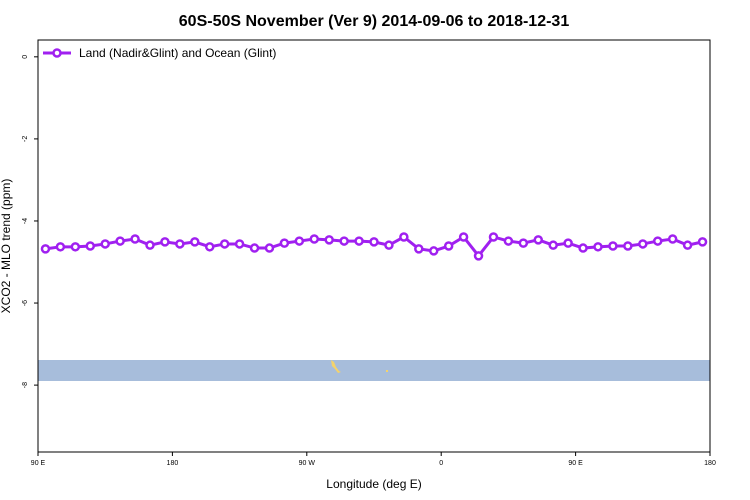 Image resolution: width=750 pixels, height=500 pixels. I want to click on x-axis-label: Longitude (deg E), so click(373, 484).